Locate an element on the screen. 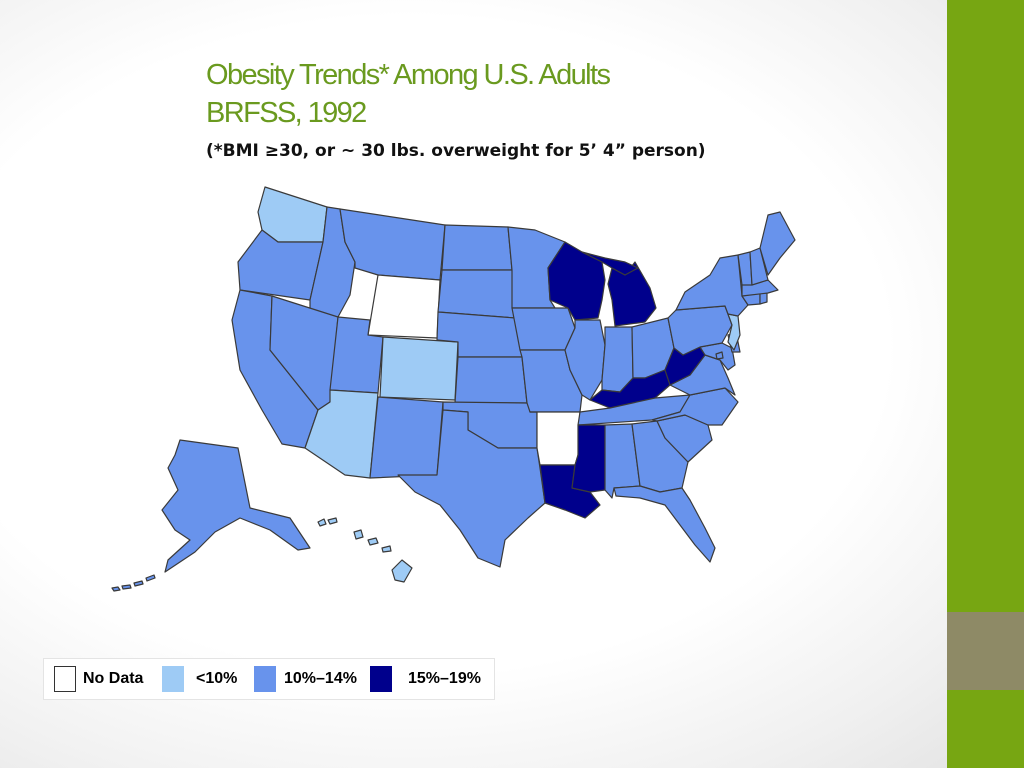  state-ny is located at coordinates (712, 285).